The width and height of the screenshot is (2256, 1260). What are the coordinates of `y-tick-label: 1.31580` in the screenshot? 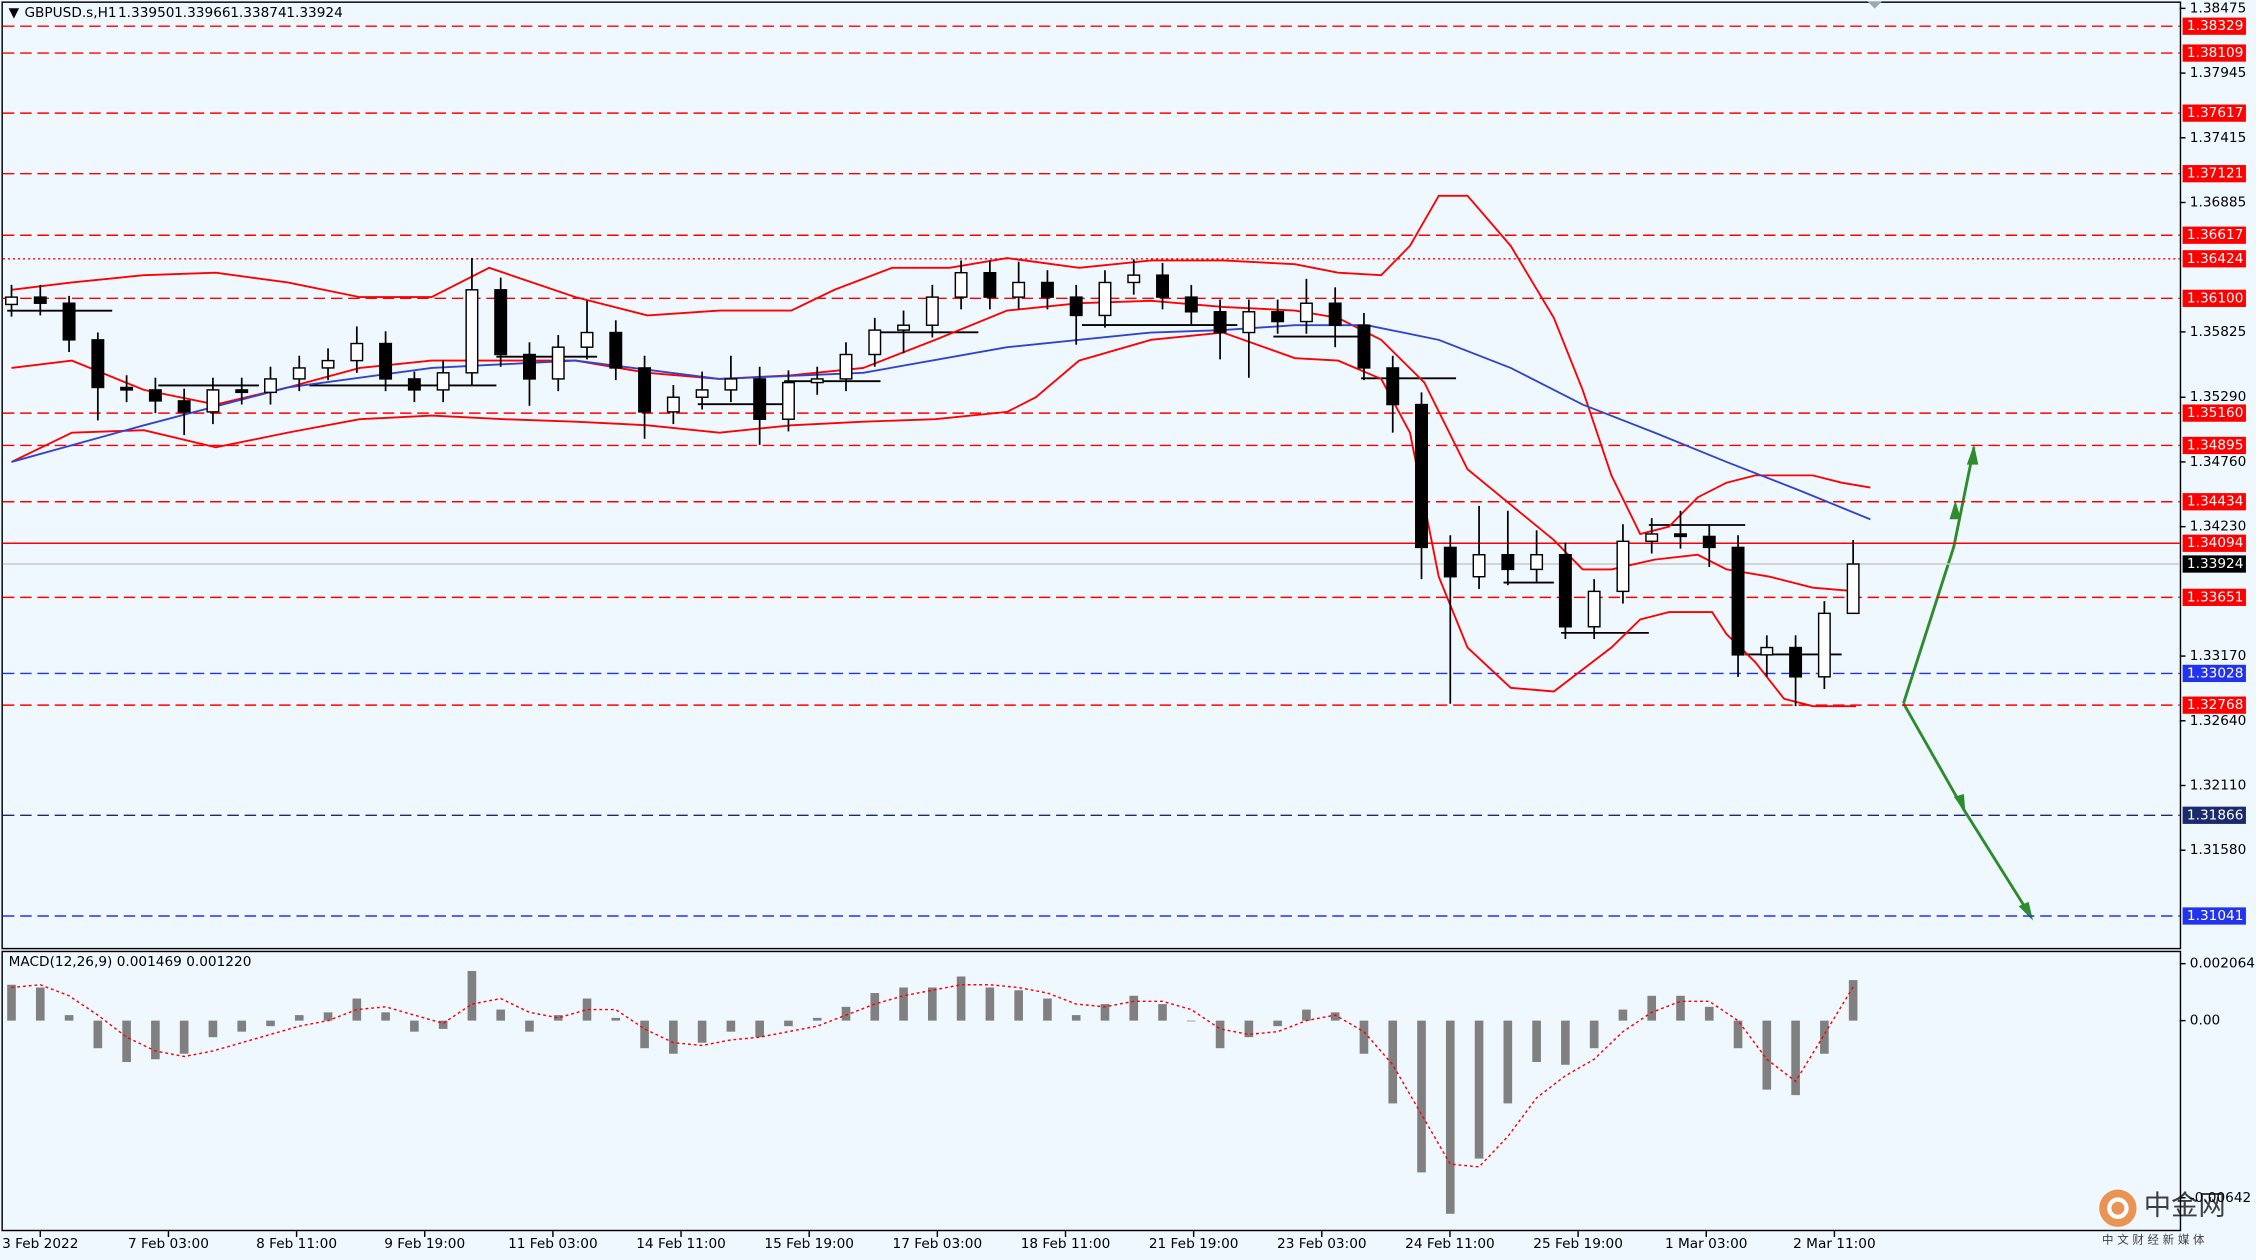 It's located at (2218, 850).